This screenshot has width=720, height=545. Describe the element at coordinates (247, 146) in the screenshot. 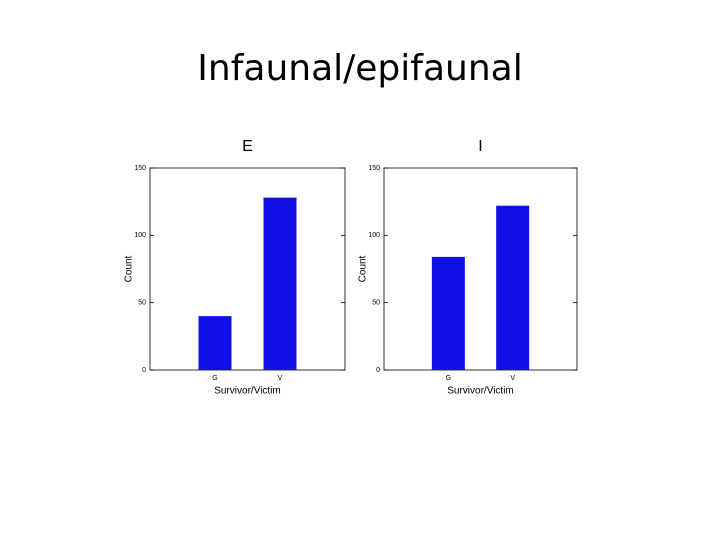

I see `chart-title: E` at that location.